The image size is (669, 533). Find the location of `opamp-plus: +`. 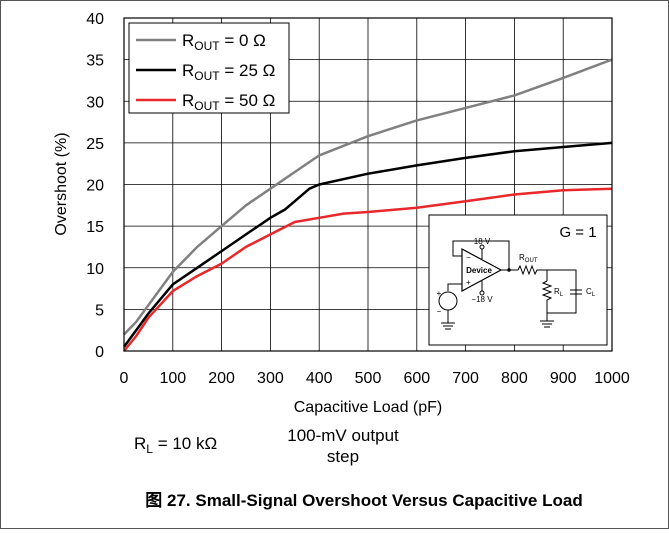

opamp-plus: + is located at coordinates (468, 282).